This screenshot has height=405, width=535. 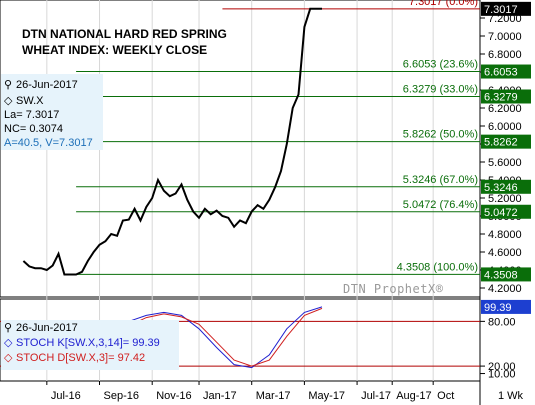 What do you see at coordinates (114, 50) in the screenshot?
I see `chart-title-line2: WHEAT INDEX: WEEKLY CLOSE` at bounding box center [114, 50].